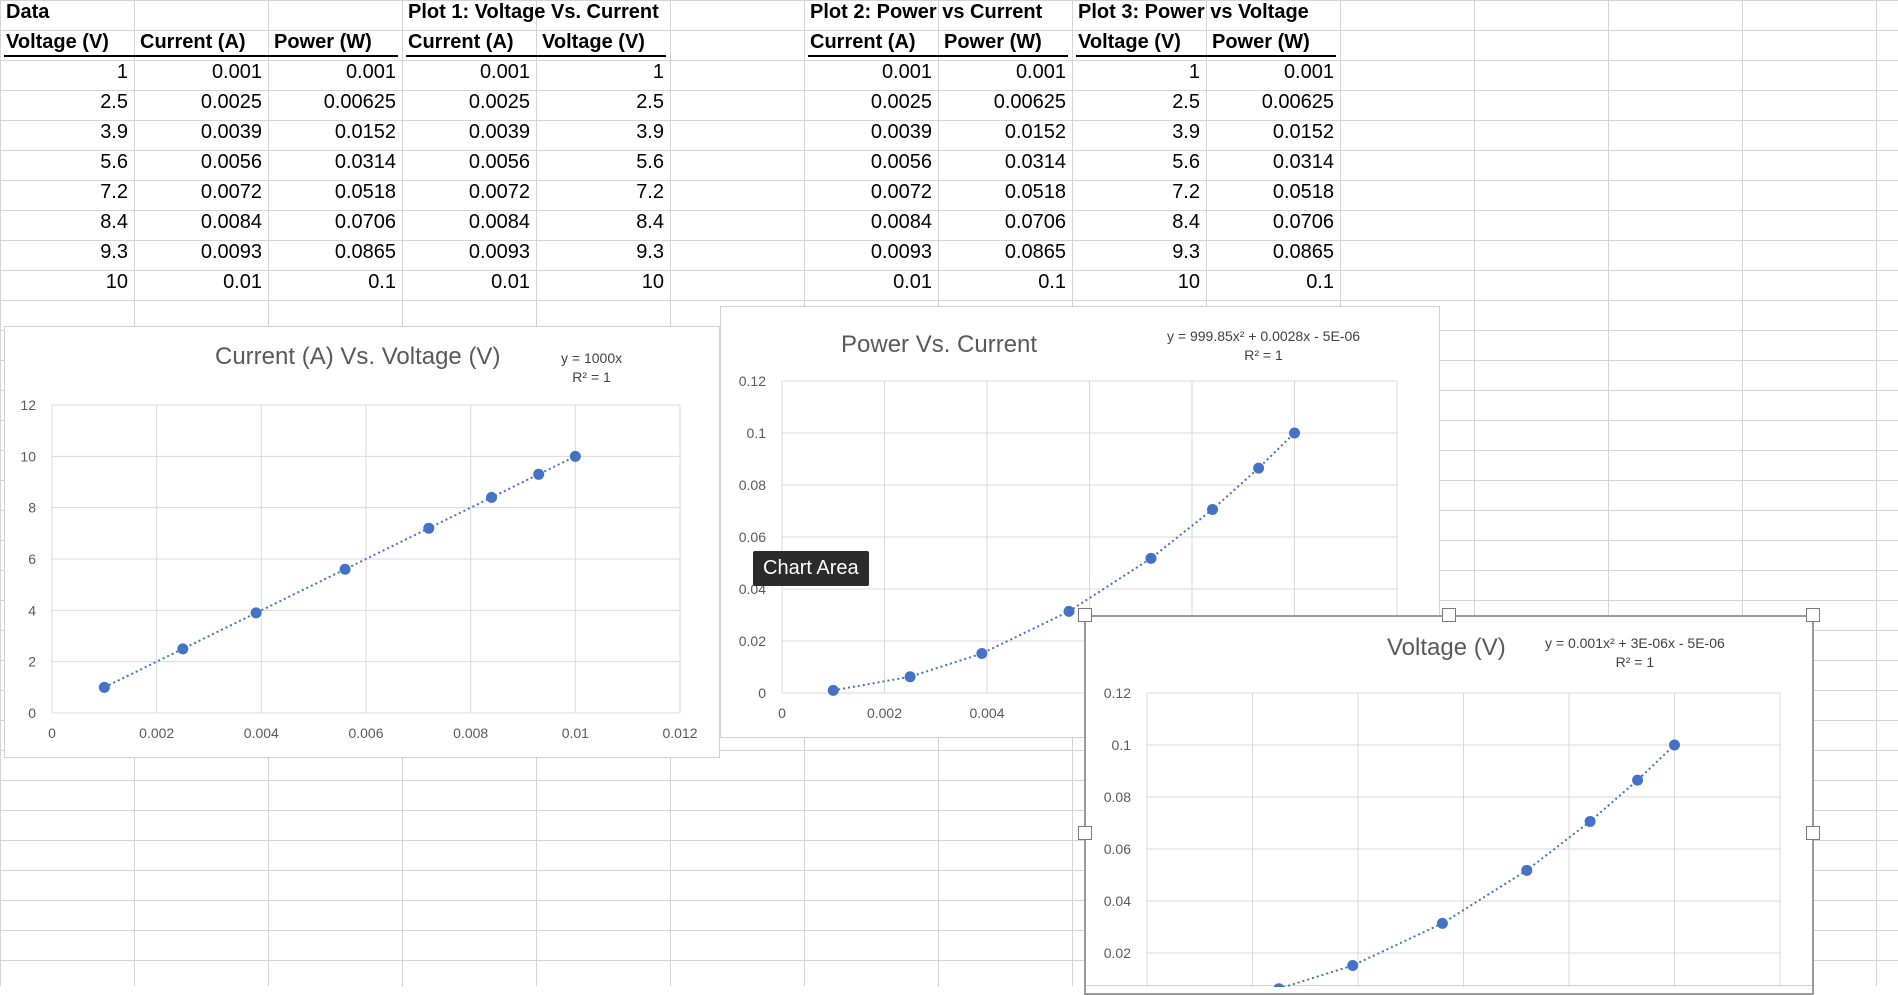 Image resolution: width=1898 pixels, height=995 pixels. I want to click on table-title: Plot 1: Voltage Vs. Current, so click(533, 12).